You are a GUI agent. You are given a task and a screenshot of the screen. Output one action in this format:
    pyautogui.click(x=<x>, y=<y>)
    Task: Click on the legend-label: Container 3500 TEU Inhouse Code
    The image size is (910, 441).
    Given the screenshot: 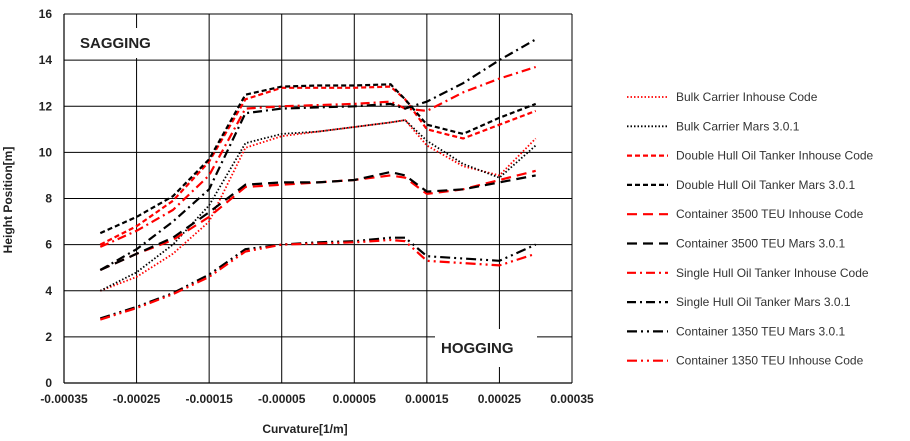 What is the action you would take?
    pyautogui.click(x=770, y=214)
    